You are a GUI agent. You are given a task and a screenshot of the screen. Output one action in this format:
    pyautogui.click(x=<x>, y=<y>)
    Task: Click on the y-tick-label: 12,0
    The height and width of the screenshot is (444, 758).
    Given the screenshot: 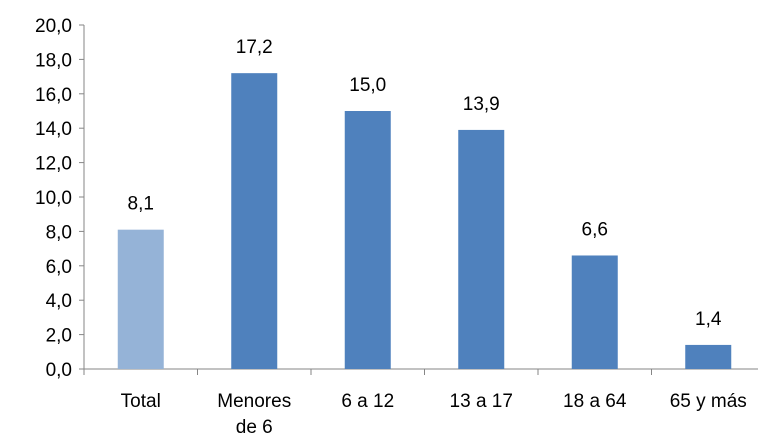 What is the action you would take?
    pyautogui.click(x=53, y=164)
    